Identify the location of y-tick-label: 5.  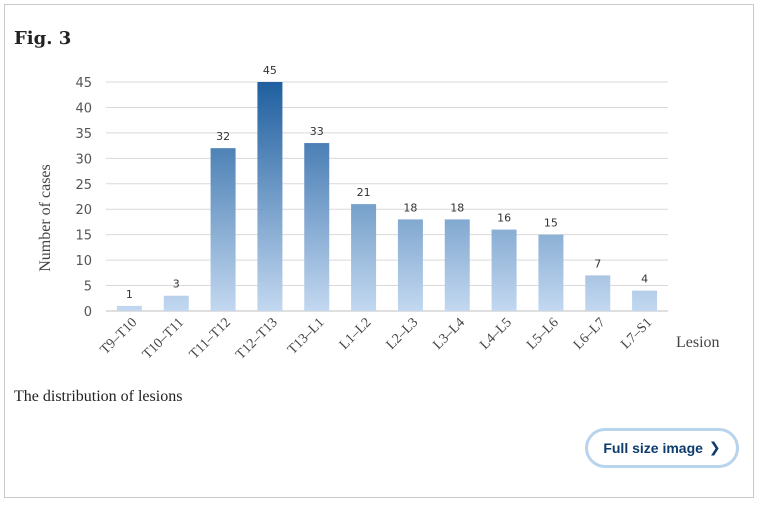
(88, 287).